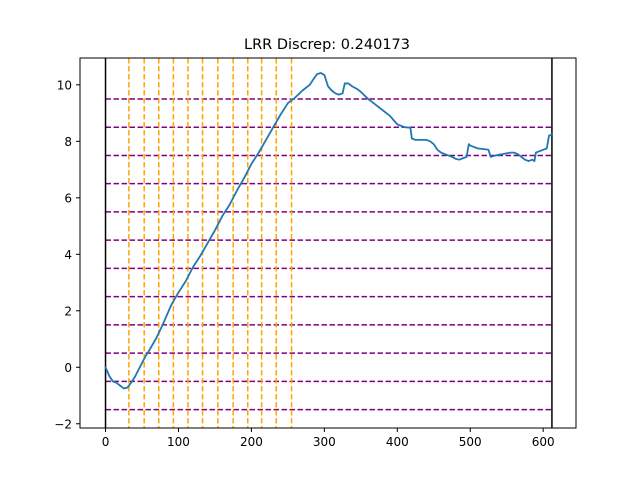 Image resolution: width=640 pixels, height=480 pixels. Describe the element at coordinates (397, 442) in the screenshot. I see `x-tick-label-4: 400` at that location.